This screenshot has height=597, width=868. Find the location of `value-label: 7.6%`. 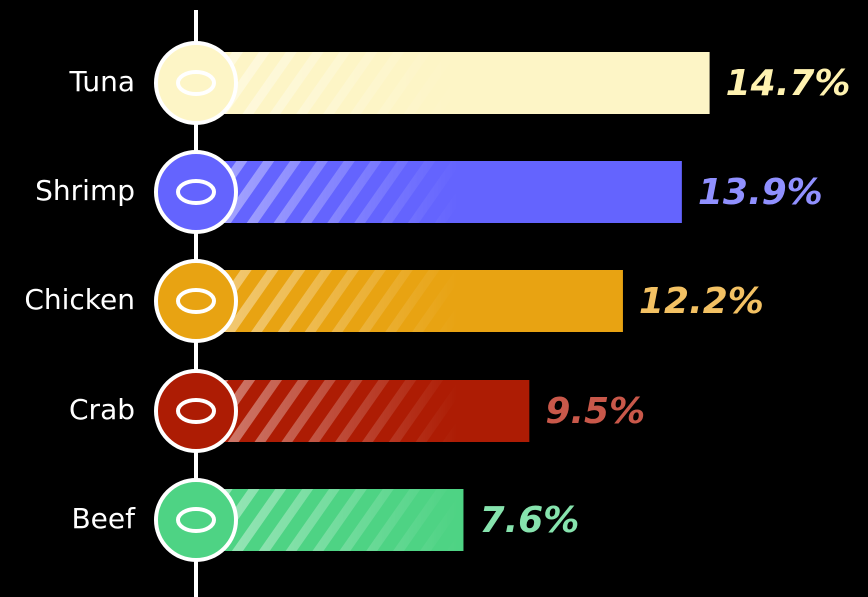

value-label: 7.6% is located at coordinates (529, 520).